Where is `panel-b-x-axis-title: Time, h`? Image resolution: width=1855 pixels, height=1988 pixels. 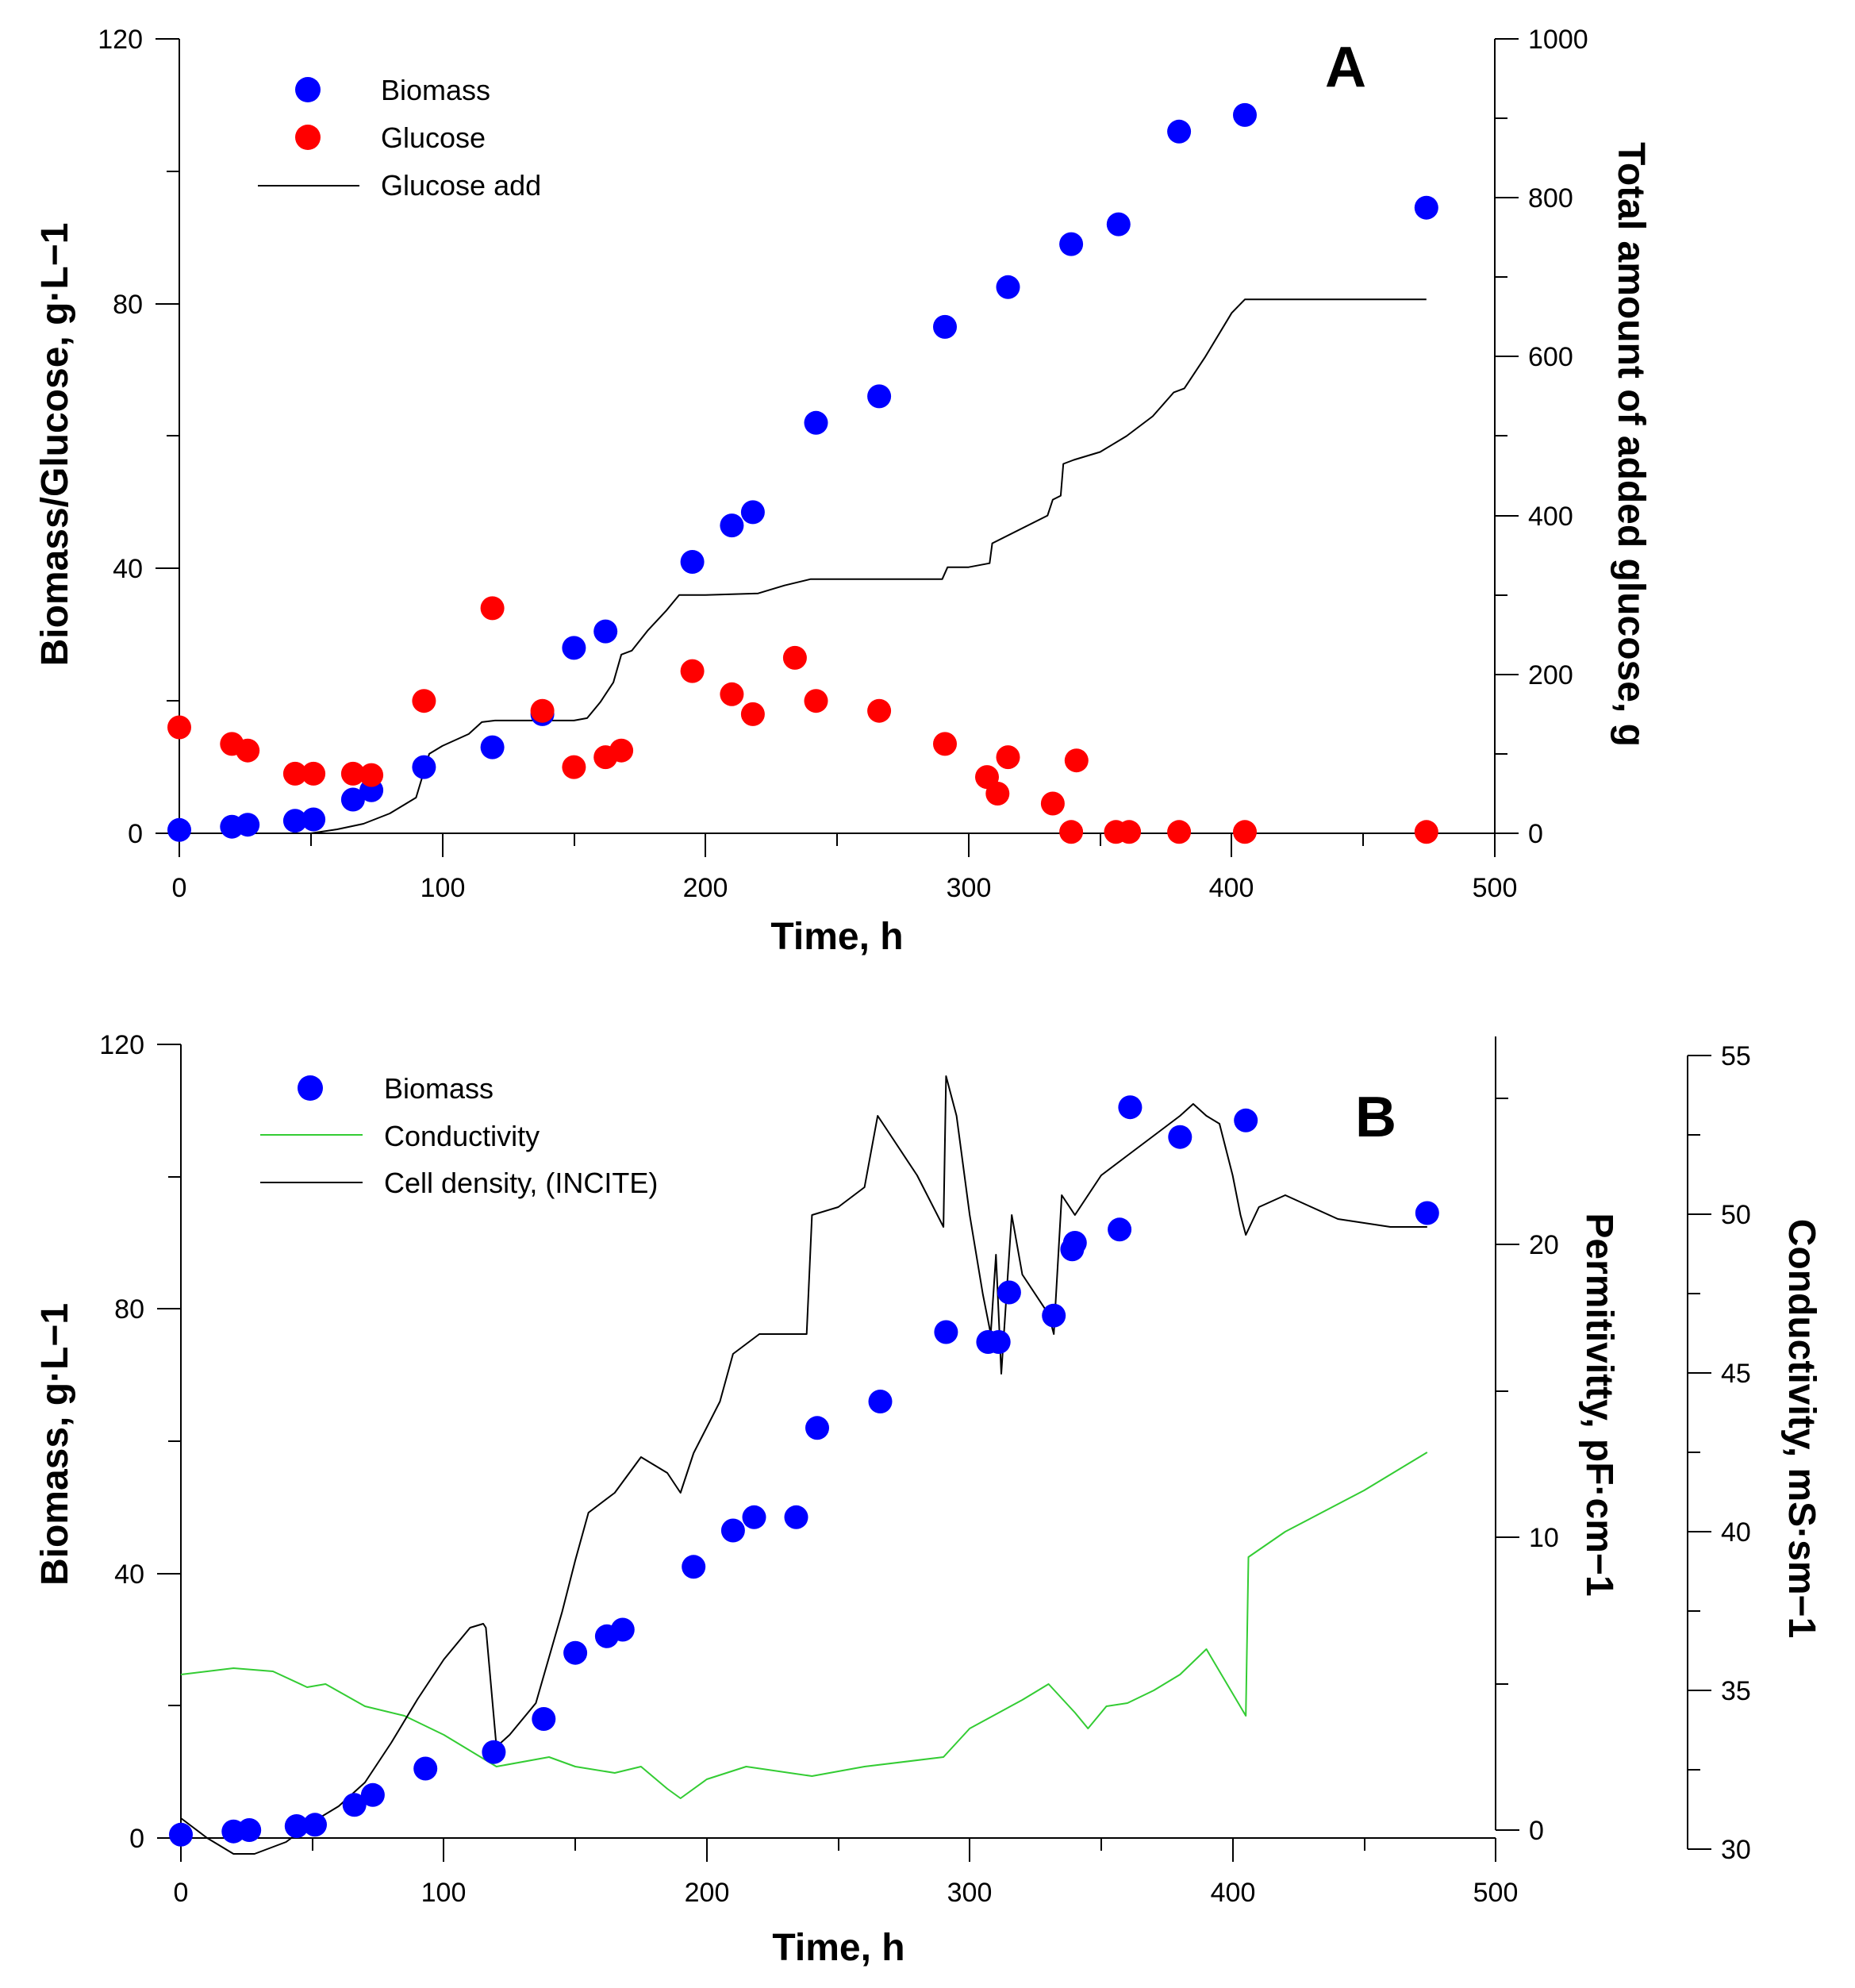
panel-b-x-axis-title: Time, h is located at coordinates (838, 1948).